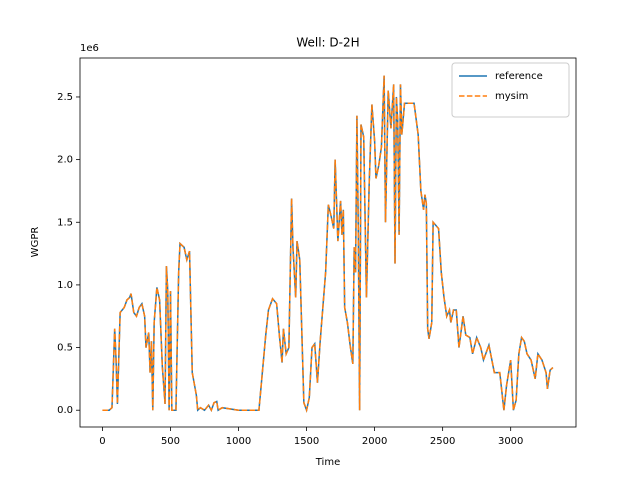 Image resolution: width=640 pixels, height=480 pixels. I want to click on y-tick-label: 2.0, so click(65, 160).